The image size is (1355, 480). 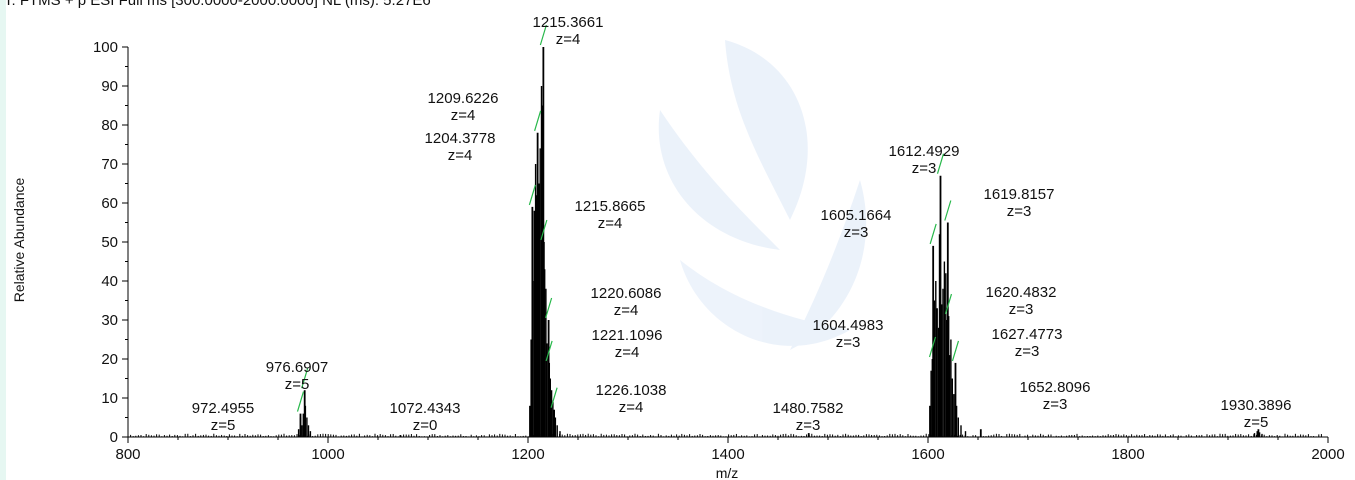 What do you see at coordinates (109, 320) in the screenshot?
I see `y-tick-label: 30` at bounding box center [109, 320].